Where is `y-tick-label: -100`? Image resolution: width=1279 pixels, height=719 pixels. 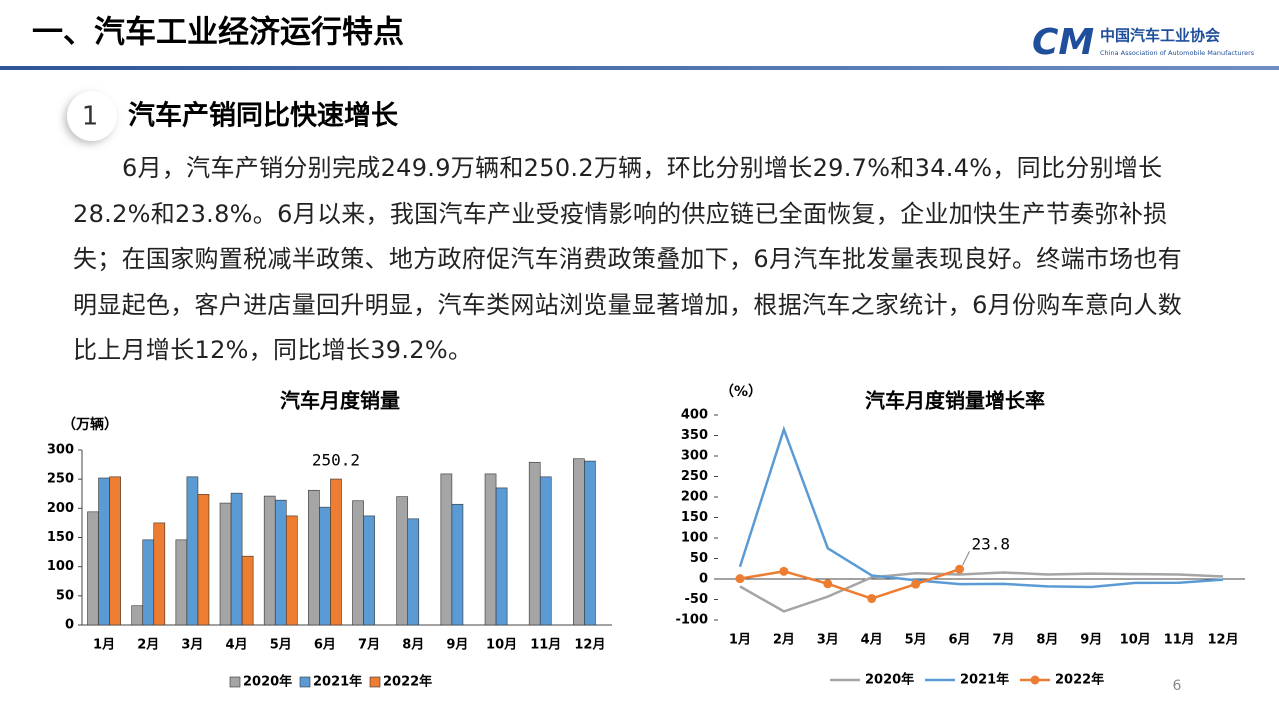 y-tick-label: -100 is located at coordinates (691, 620).